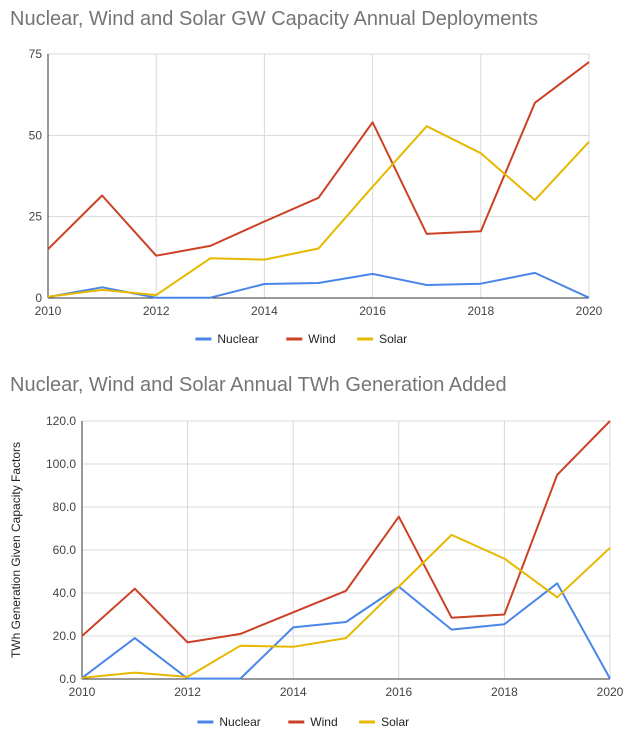 The height and width of the screenshot is (752, 632). I want to click on y-tick-label: 0.0, so click(67, 679).